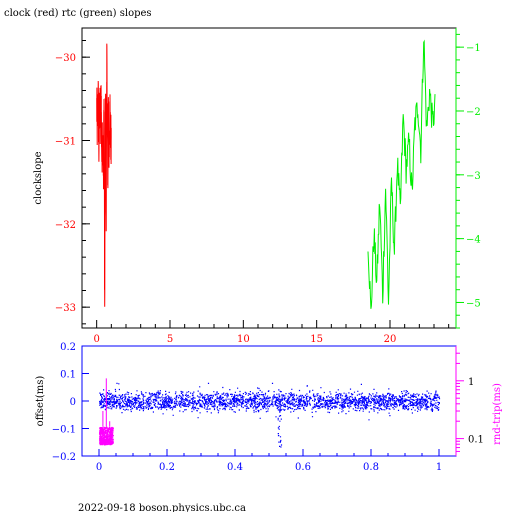 This screenshot has width=512, height=512. Describe the element at coordinates (473, 303) in the screenshot. I see `top-y2-tick-label: −5` at that location.